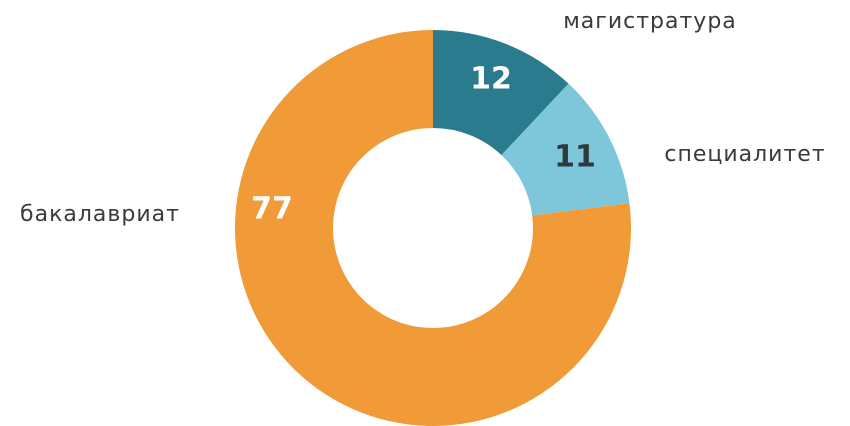  What do you see at coordinates (491, 79) in the screenshot?
I see `value-label: 12` at bounding box center [491, 79].